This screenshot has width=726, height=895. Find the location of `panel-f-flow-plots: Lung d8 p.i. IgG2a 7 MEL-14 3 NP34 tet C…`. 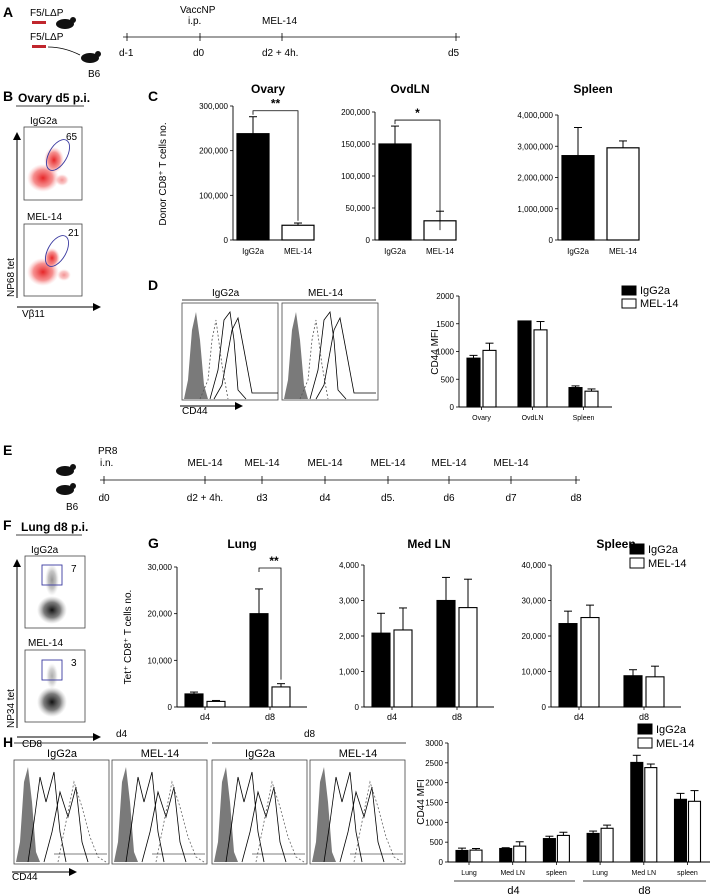

panel-f-flow-plots: Lung d8 p.i. IgG2a 7 MEL-14 3 NP34 tet C… is located at coordinates (53, 635).